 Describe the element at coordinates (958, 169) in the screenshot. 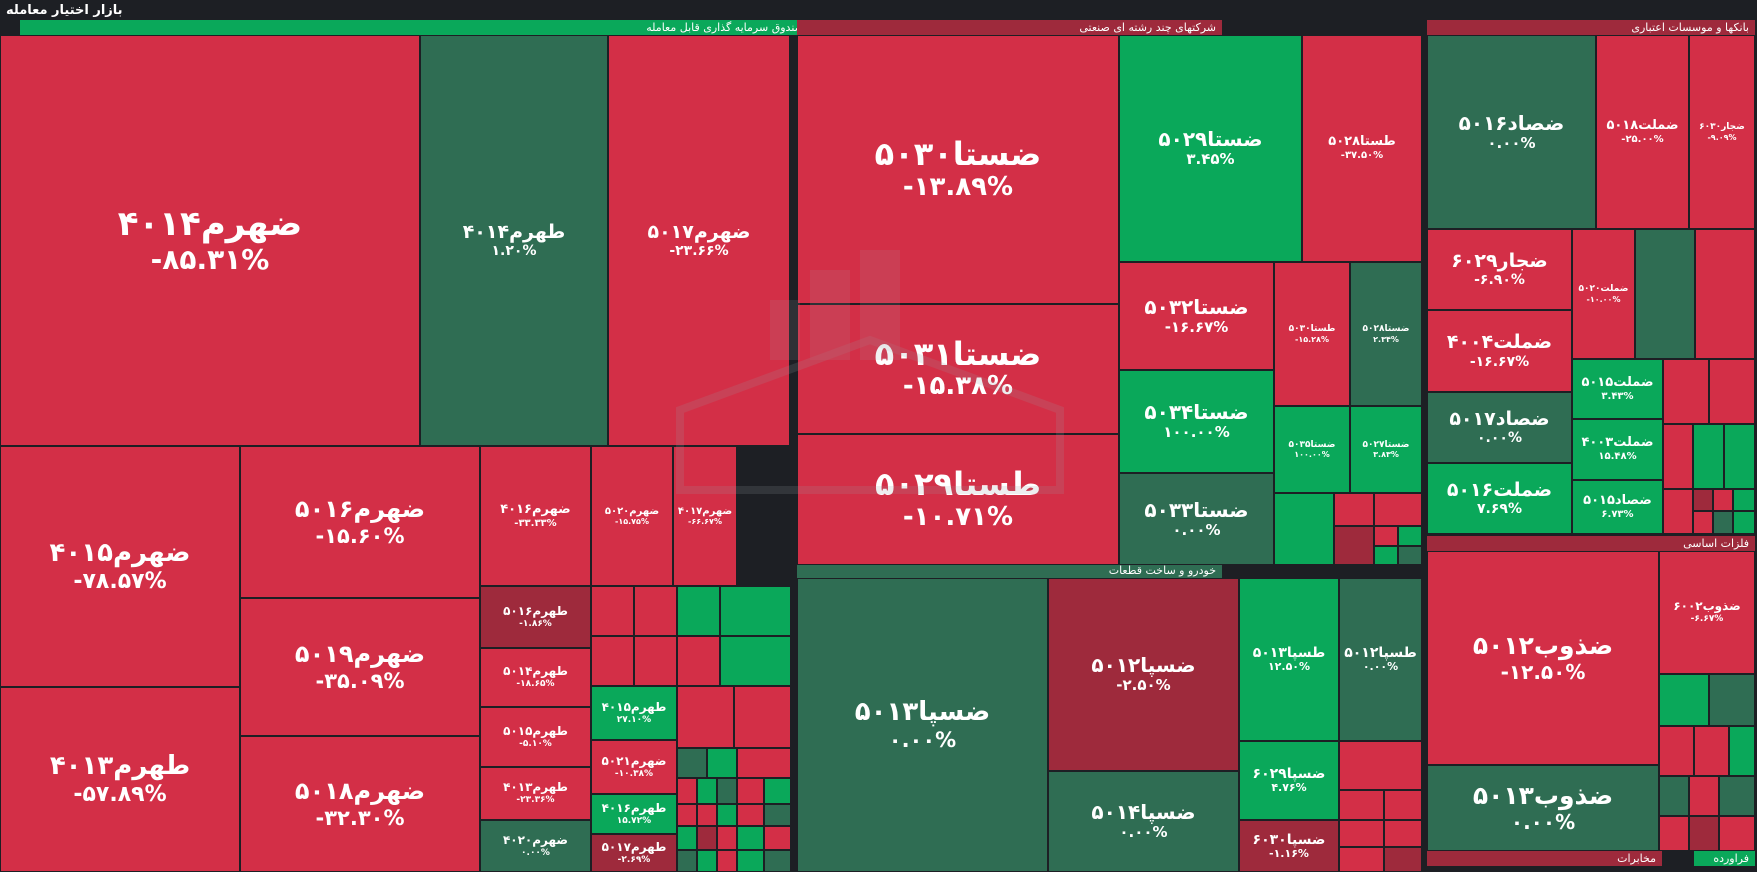

I see `treemap-tile: ضستا۵۰۳۰ -۱۳.۸۹%` at that location.